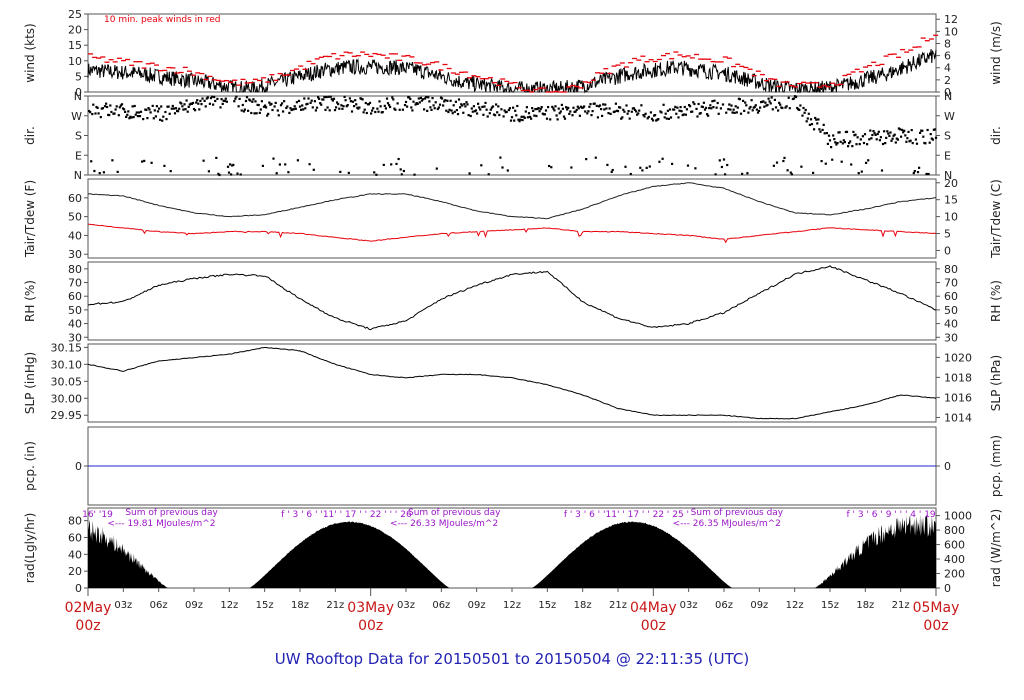  I want to click on tick-label-right: 60, so click(951, 296).